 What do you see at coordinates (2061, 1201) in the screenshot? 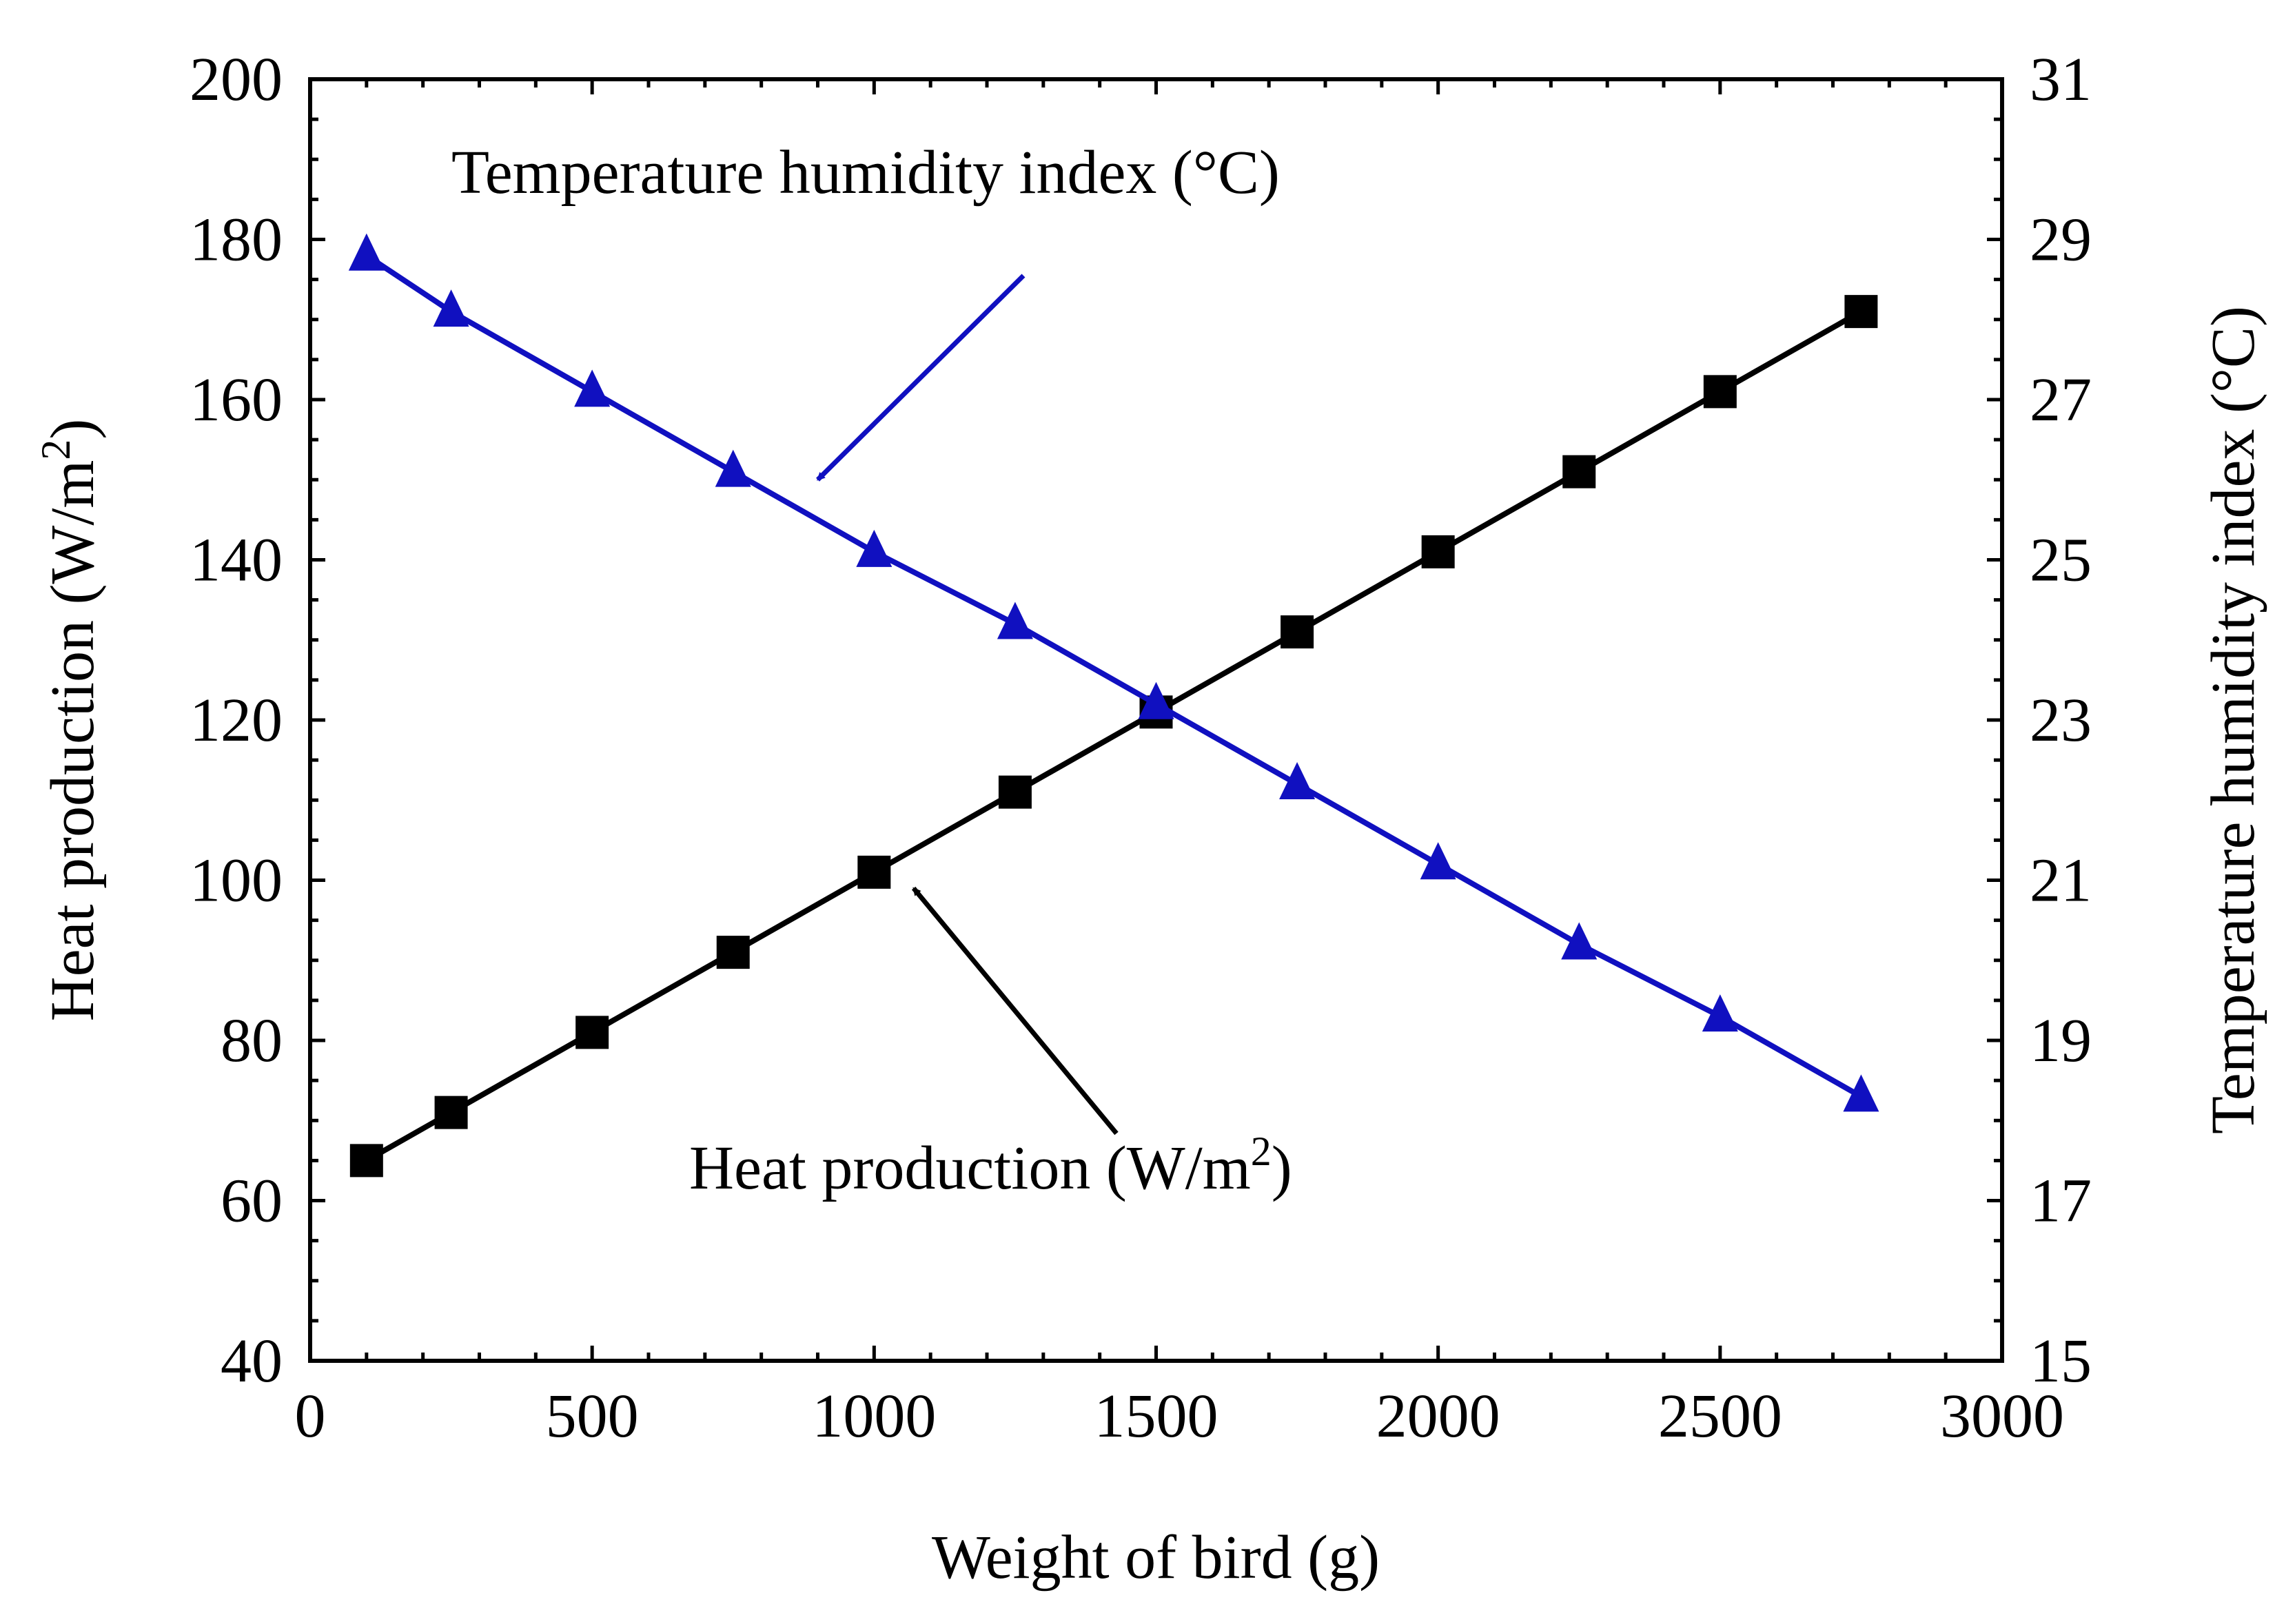
I see `y2-tick-label: 17` at bounding box center [2061, 1201].